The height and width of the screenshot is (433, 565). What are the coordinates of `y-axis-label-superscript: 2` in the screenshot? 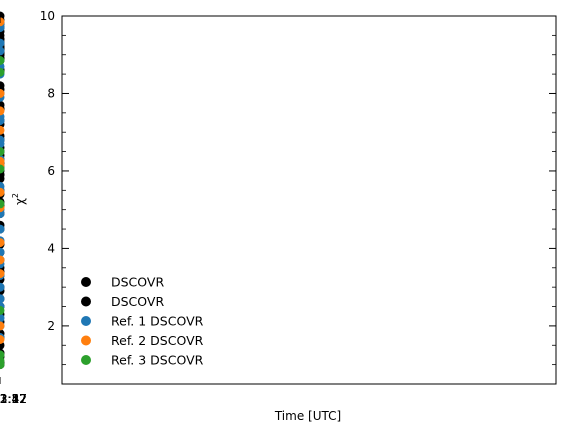 It's located at (15, 195).